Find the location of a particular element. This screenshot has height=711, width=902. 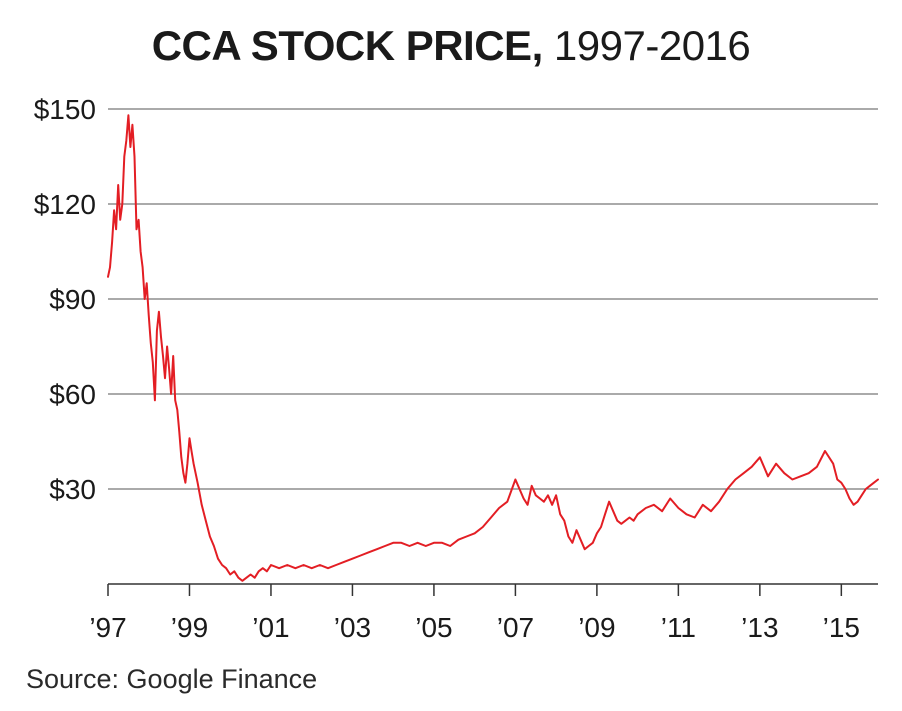

x-tick-label-2015: ’15 is located at coordinates (841, 627).